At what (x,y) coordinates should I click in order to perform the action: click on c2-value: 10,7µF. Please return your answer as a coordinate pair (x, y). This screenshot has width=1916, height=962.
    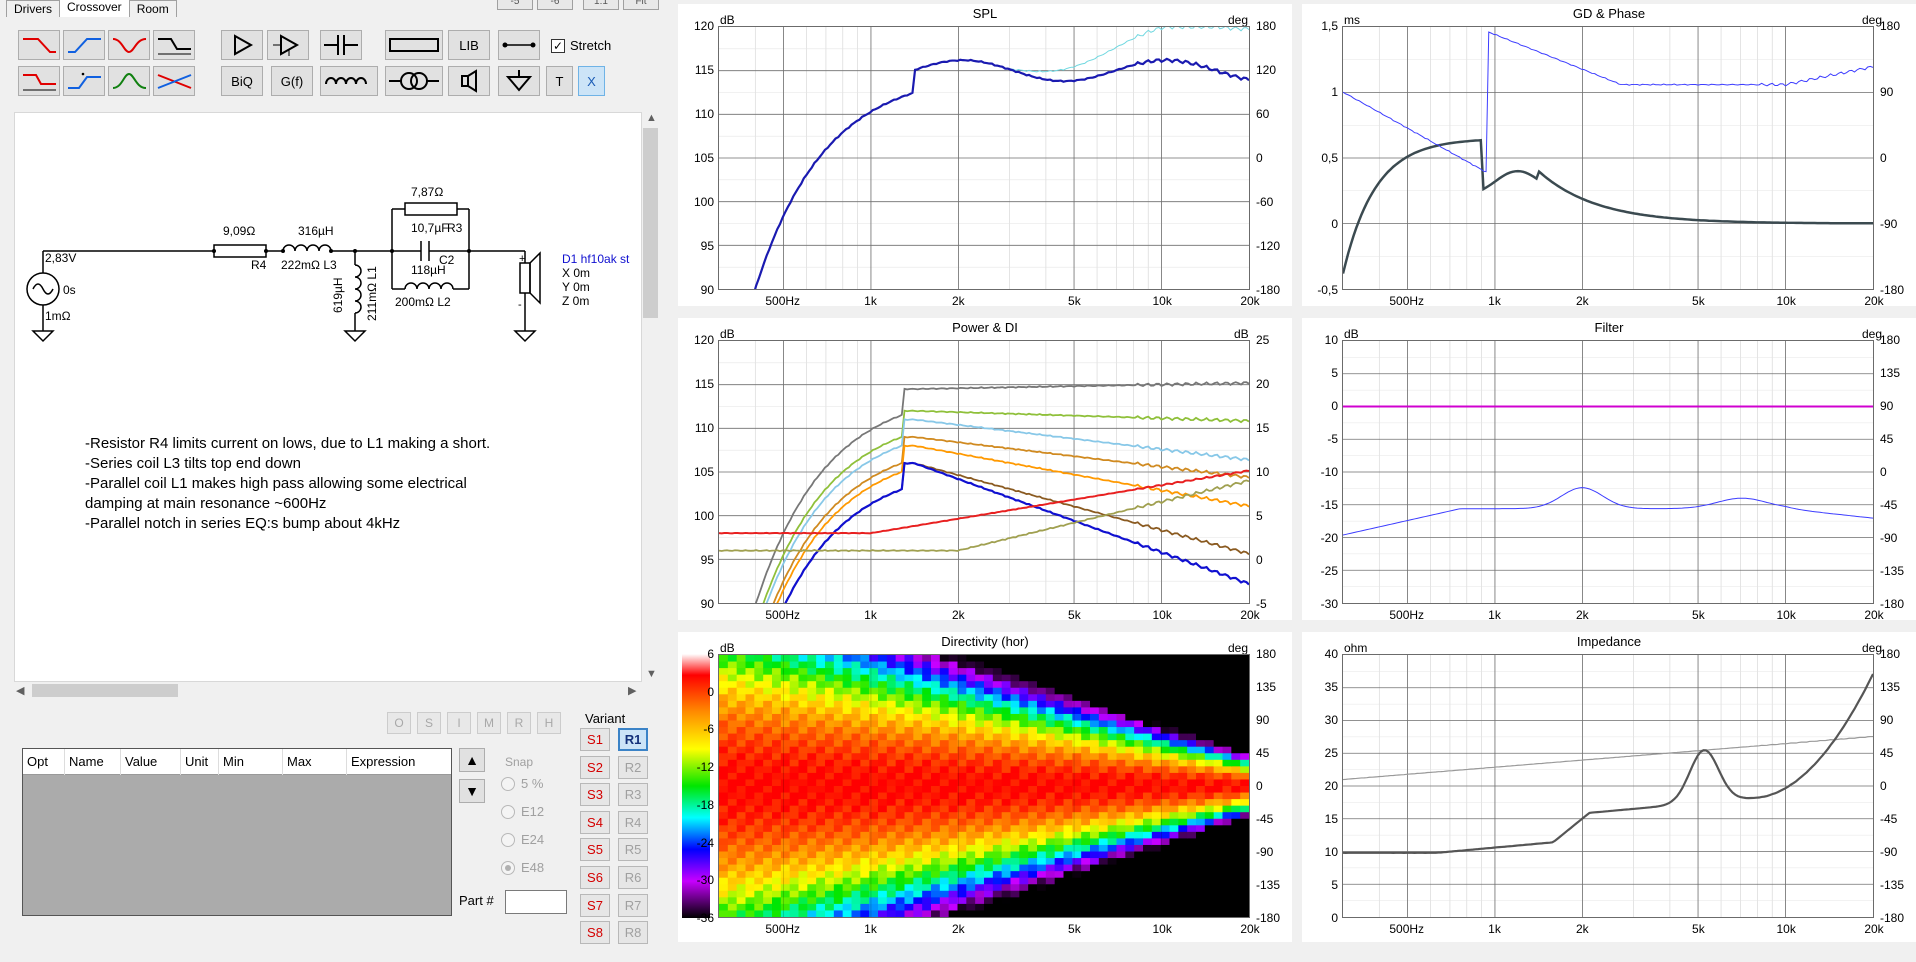
    Looking at the image, I should click on (430, 228).